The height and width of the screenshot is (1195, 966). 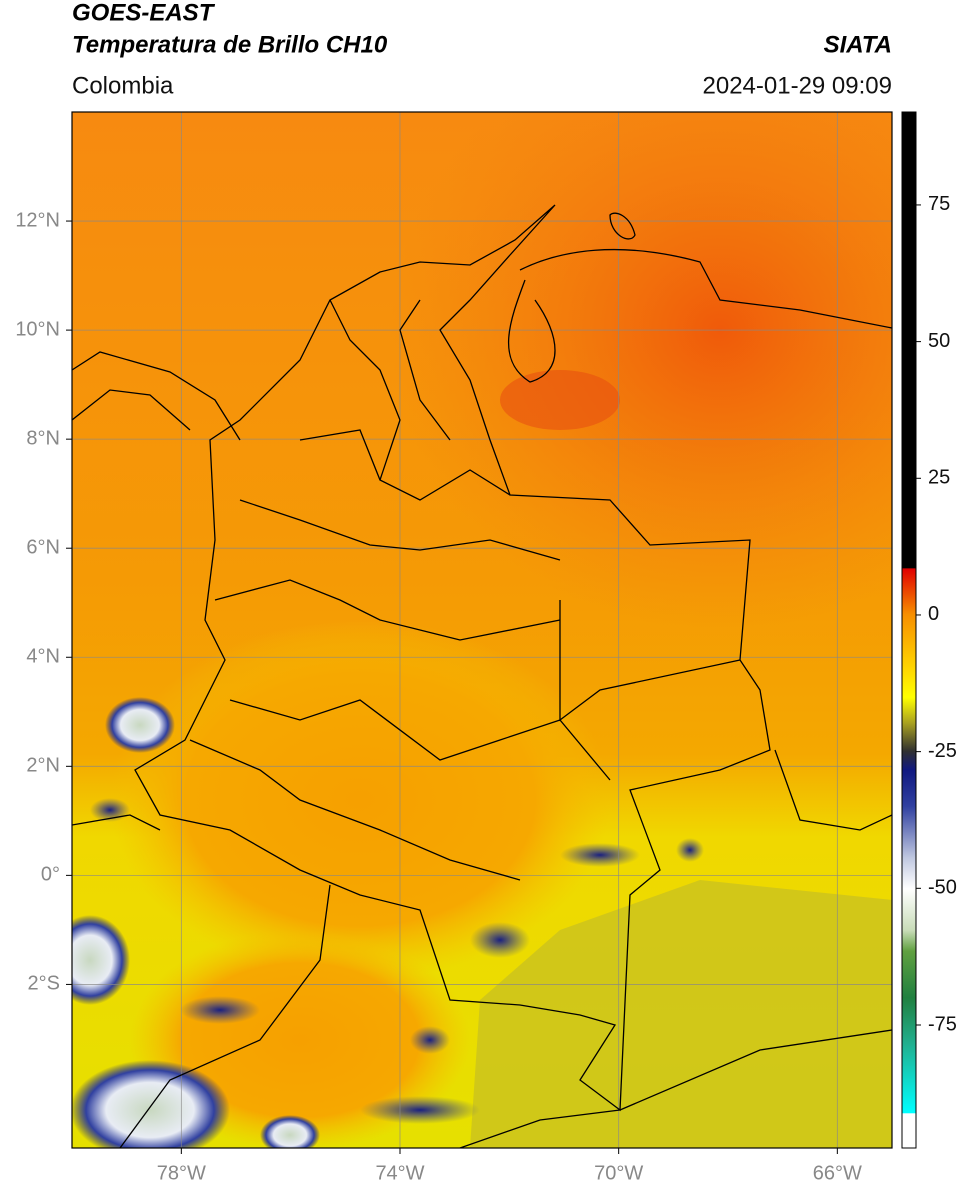 What do you see at coordinates (933, 614) in the screenshot?
I see `colorbar-tick-label: 0` at bounding box center [933, 614].